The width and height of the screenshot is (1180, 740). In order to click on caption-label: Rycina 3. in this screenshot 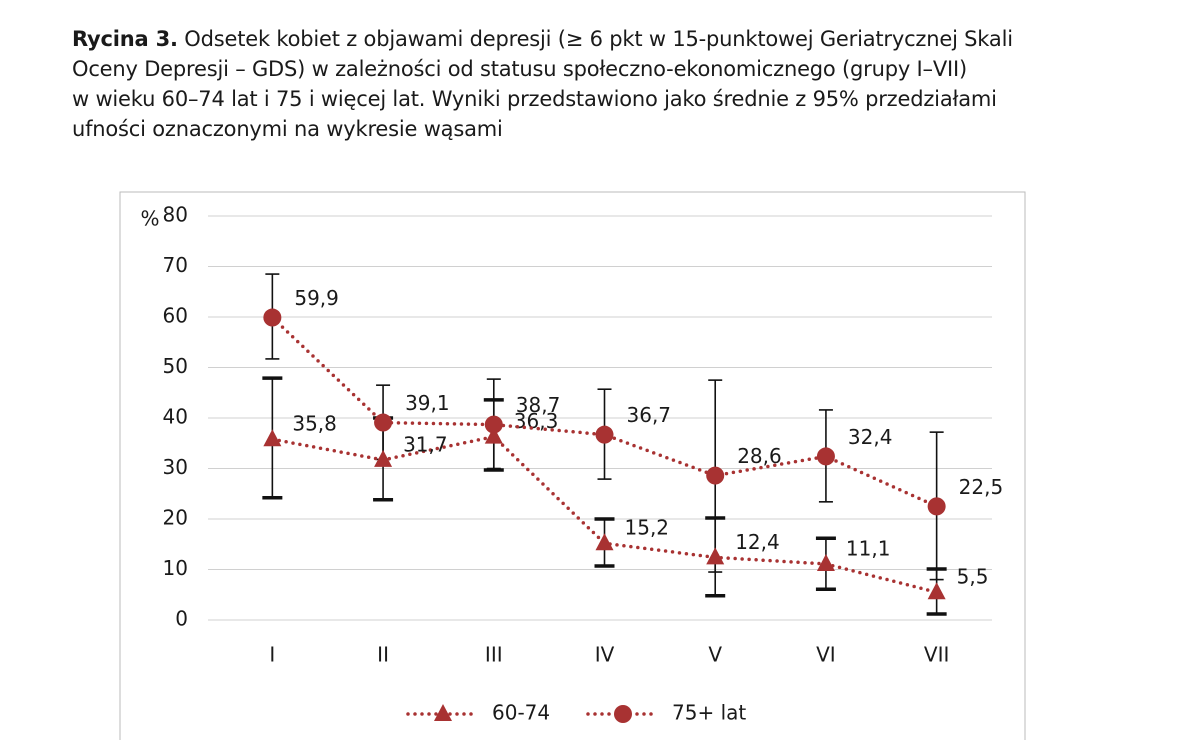, I will do `click(125, 39)`.